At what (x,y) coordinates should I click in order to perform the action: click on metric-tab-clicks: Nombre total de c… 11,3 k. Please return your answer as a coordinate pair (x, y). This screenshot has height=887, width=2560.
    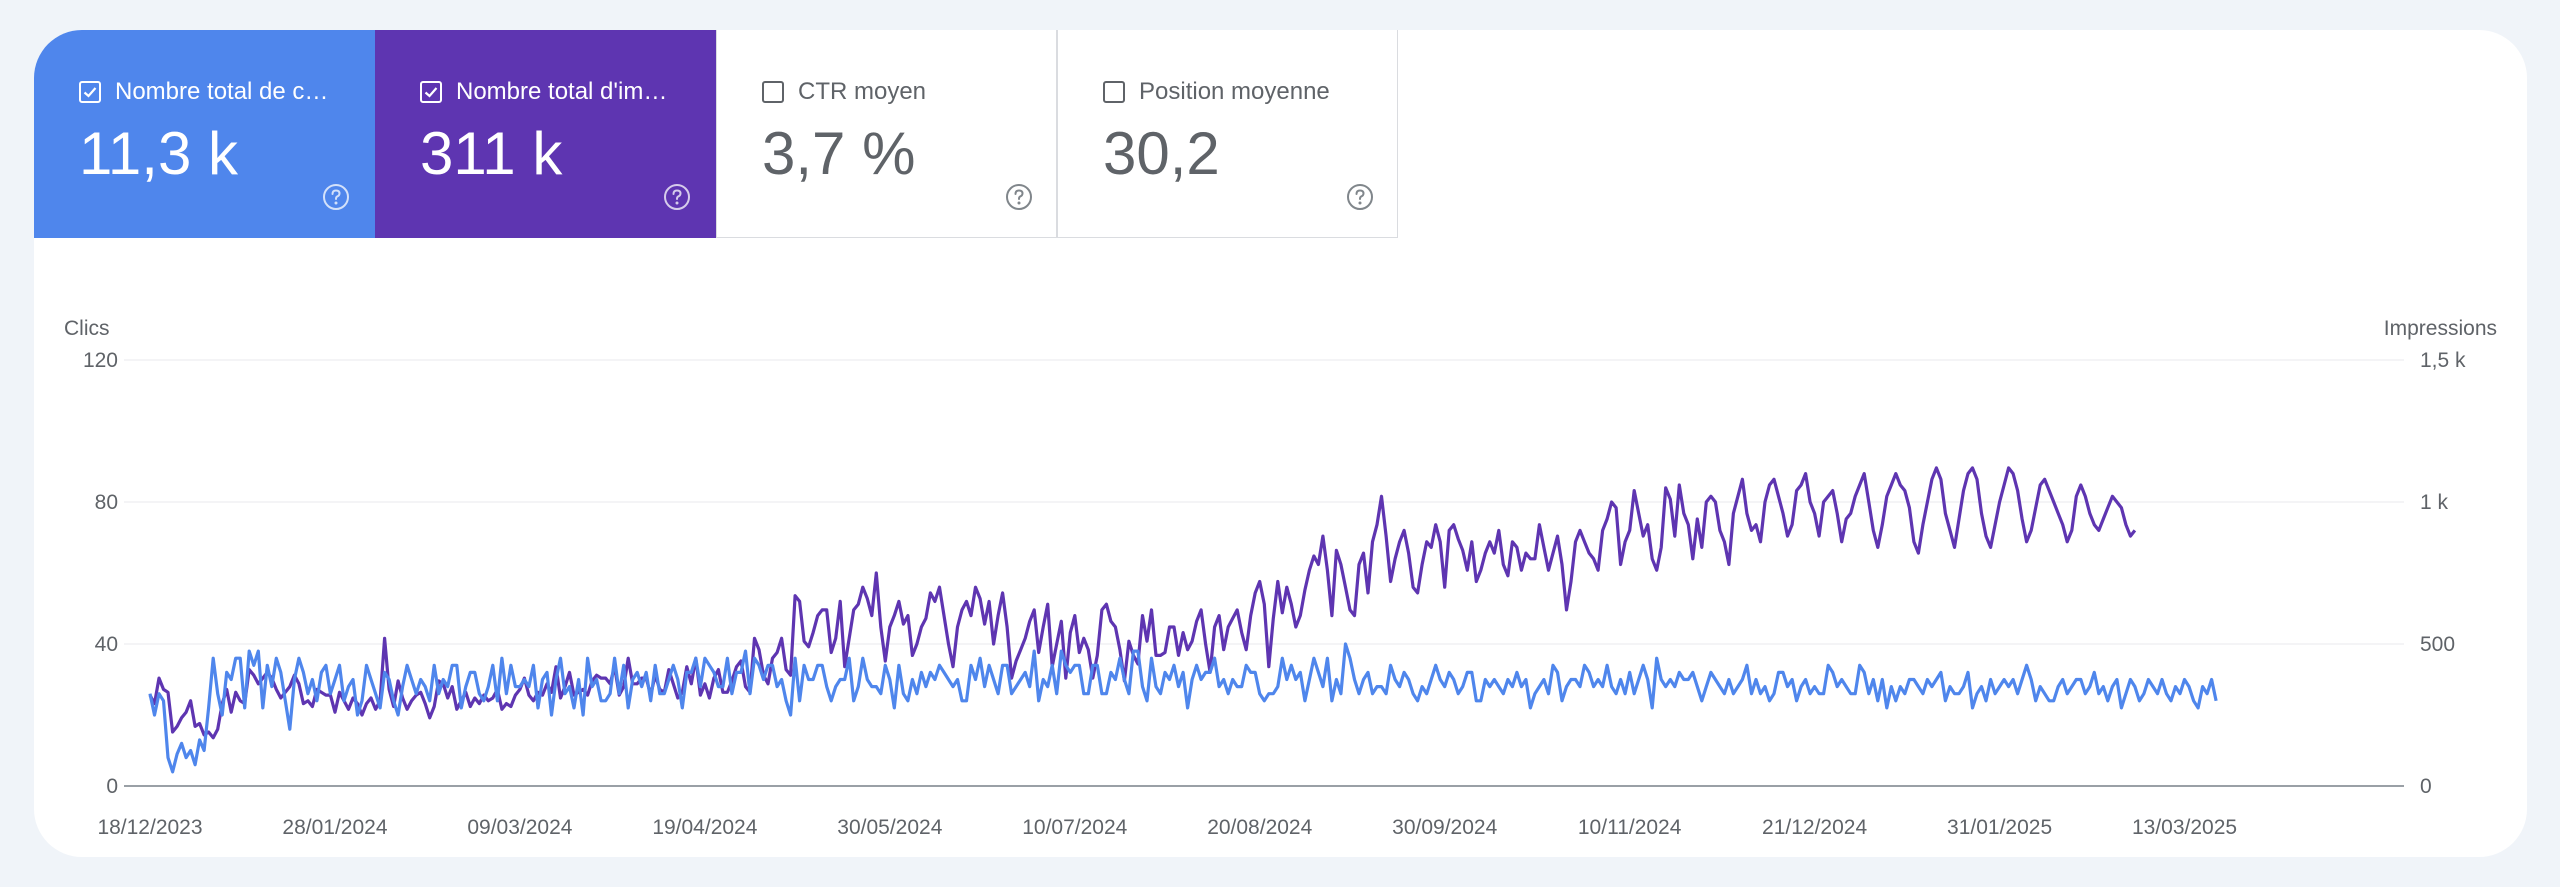
    Looking at the image, I should click on (204, 134).